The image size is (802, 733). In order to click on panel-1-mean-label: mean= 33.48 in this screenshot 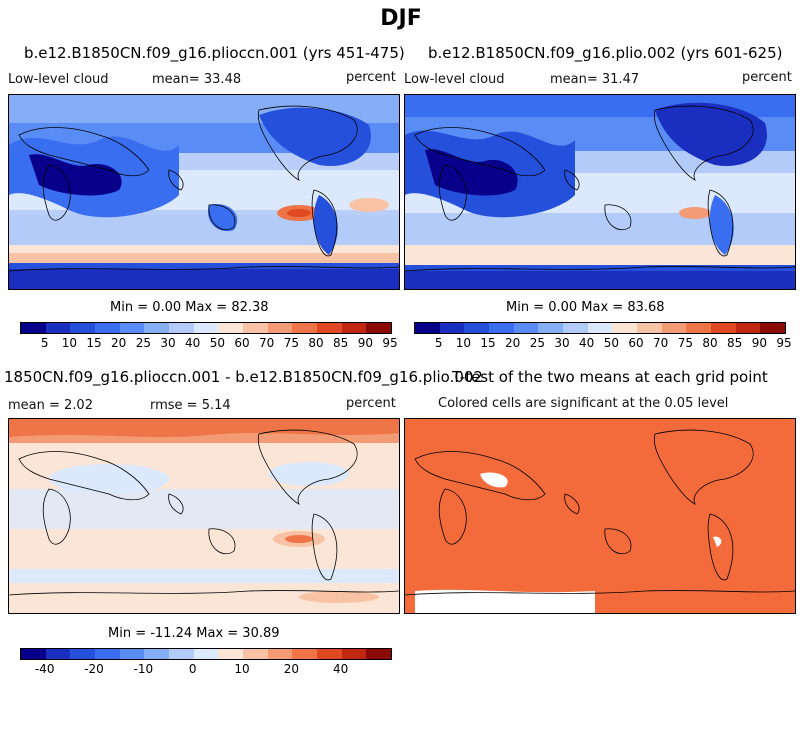, I will do `click(197, 79)`.